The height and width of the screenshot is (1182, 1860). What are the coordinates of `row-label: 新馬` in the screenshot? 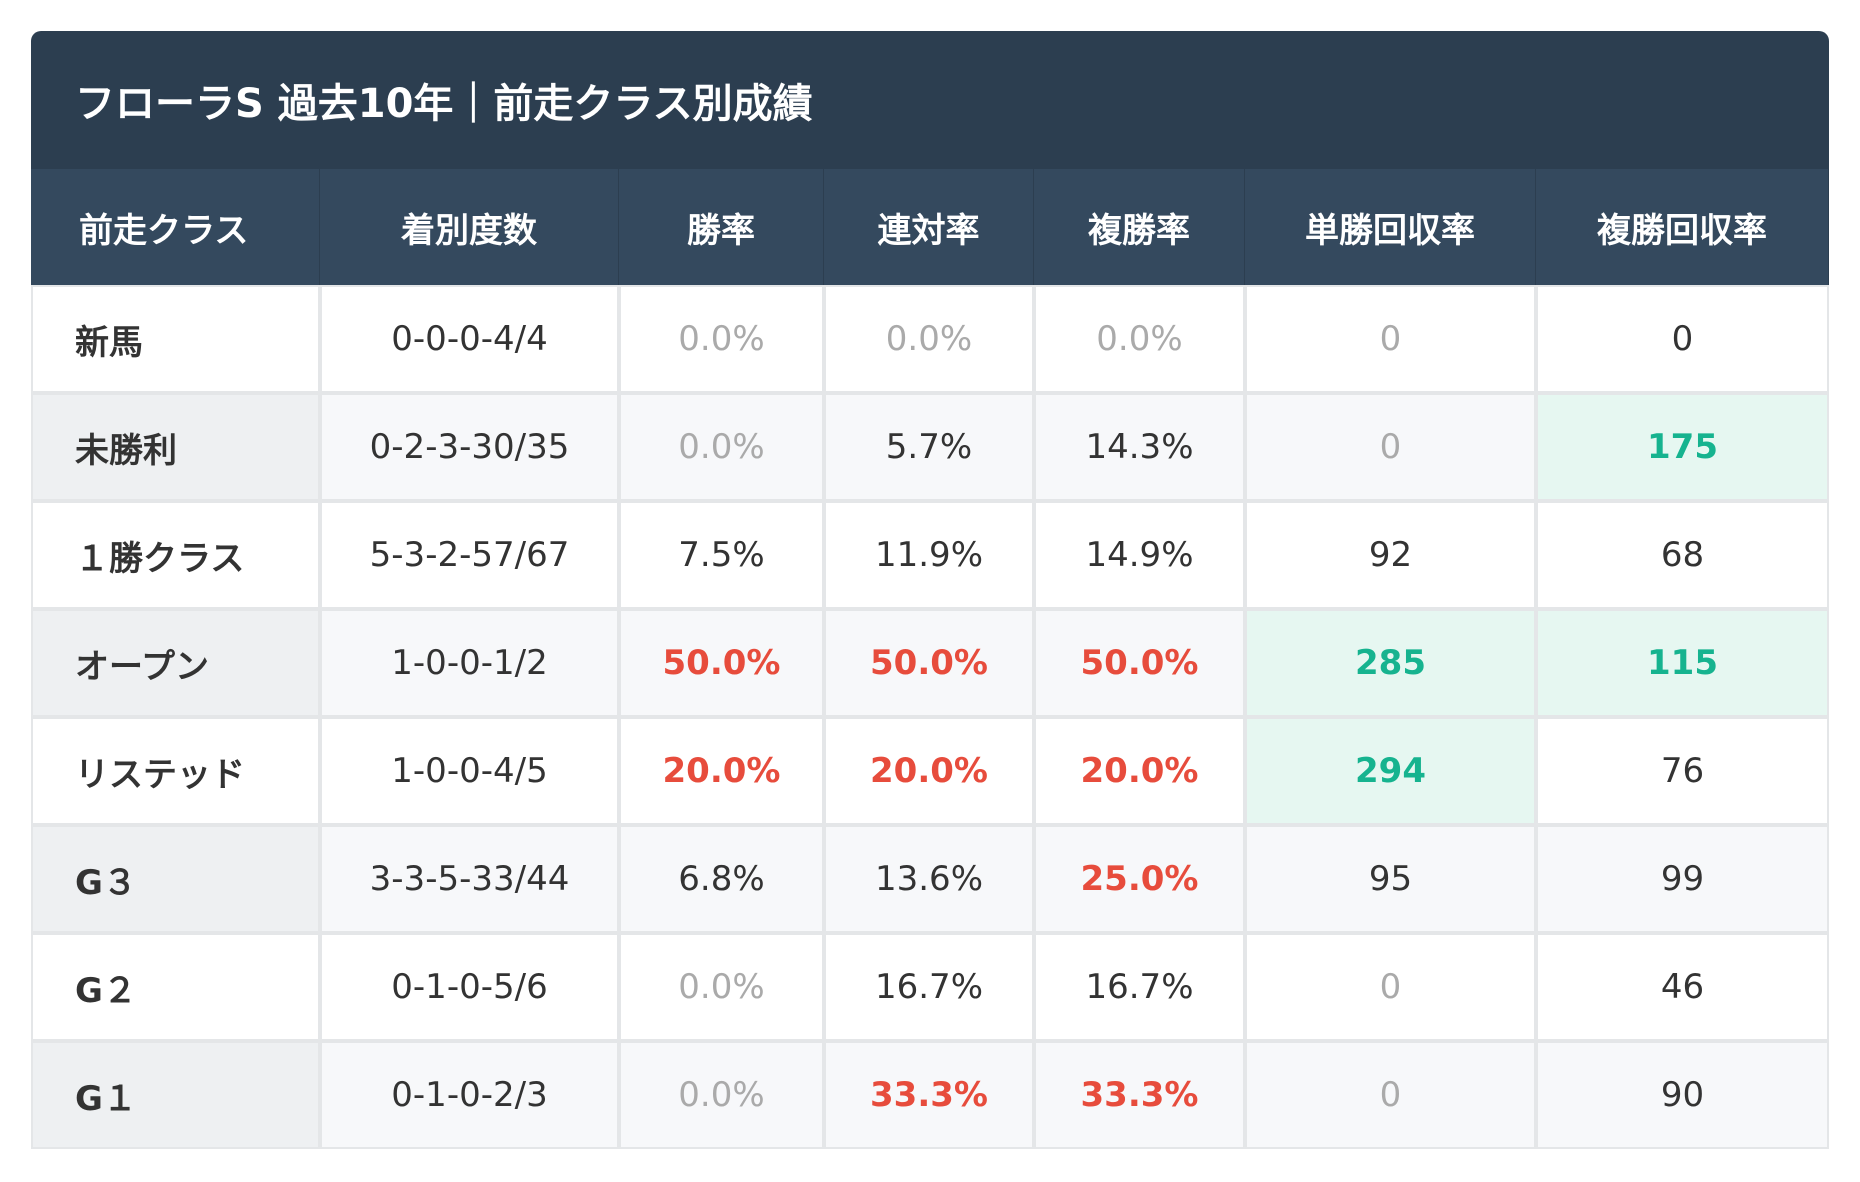 It's located at (175, 339).